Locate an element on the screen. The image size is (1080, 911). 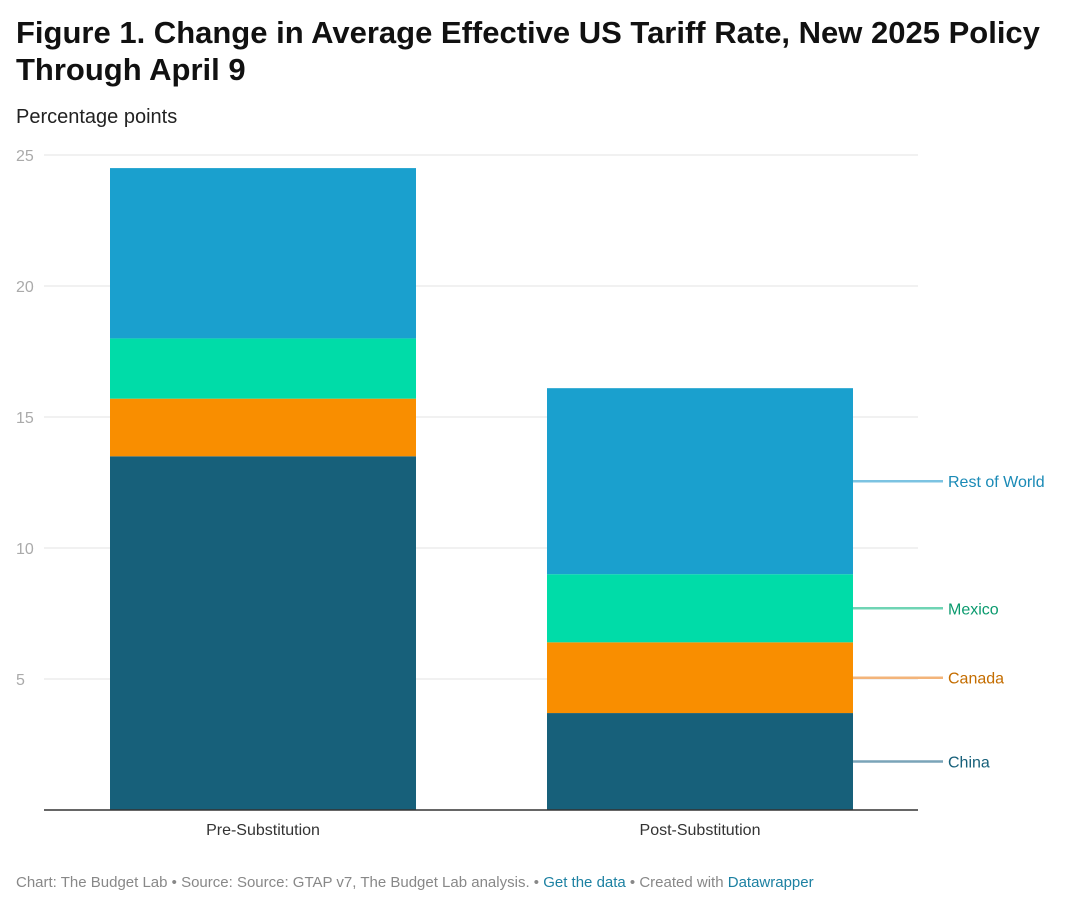
series-label-mexico: Mexico is located at coordinates (973, 609).